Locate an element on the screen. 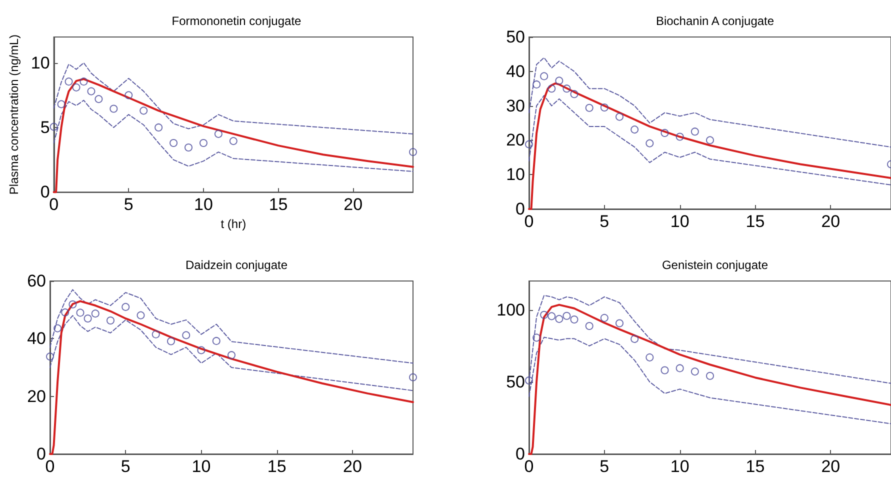 The height and width of the screenshot is (477, 891). chart-title: Formononetin conjugate is located at coordinates (237, 21).